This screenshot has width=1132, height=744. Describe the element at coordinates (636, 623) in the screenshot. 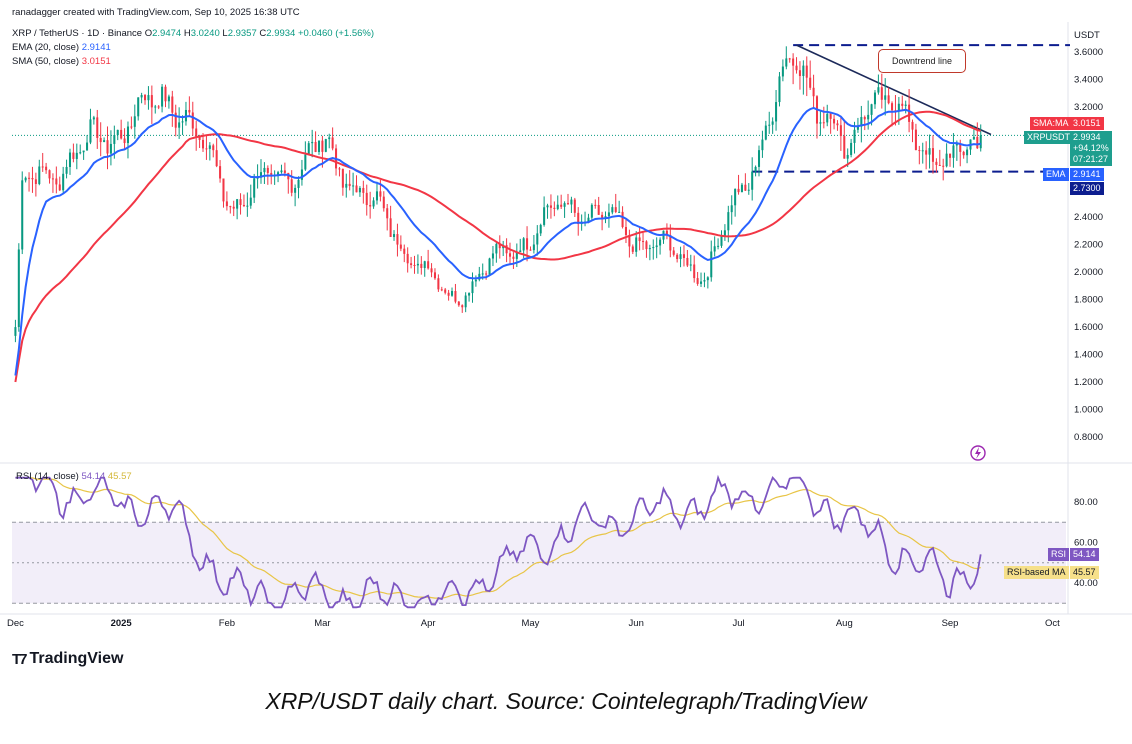

I see `time-tick-label: Jun` at that location.